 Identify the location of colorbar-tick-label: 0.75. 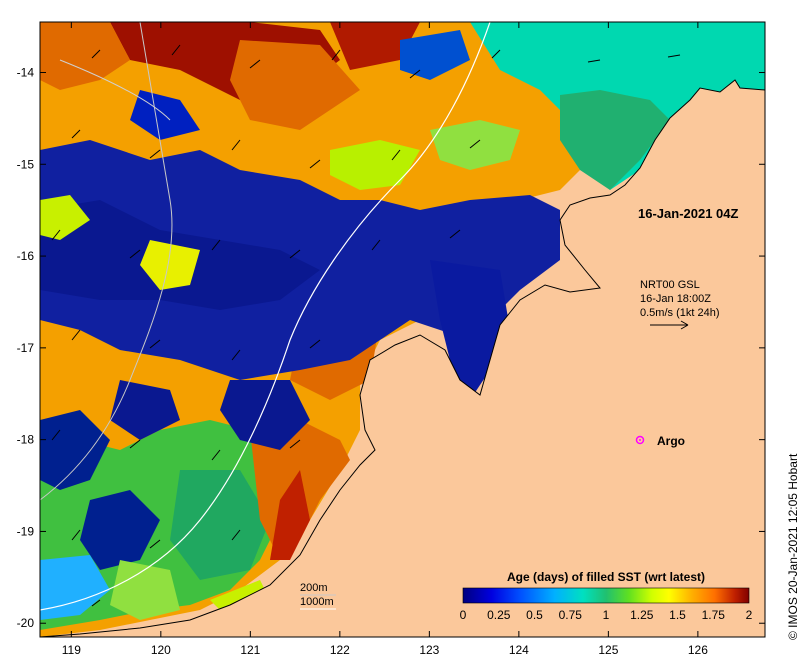
(571, 615).